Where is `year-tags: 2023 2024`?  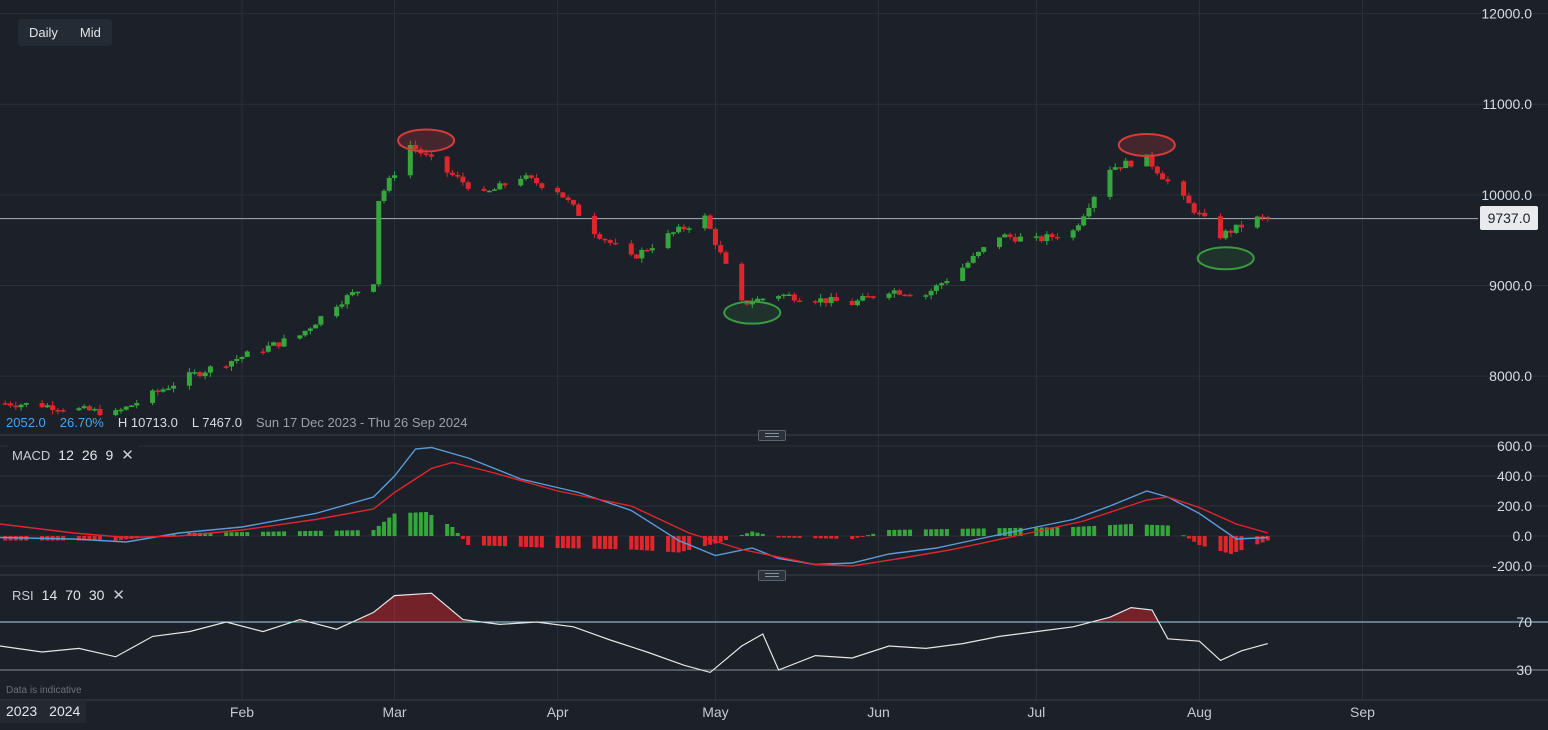
year-tags: 2023 2024 is located at coordinates (43, 711).